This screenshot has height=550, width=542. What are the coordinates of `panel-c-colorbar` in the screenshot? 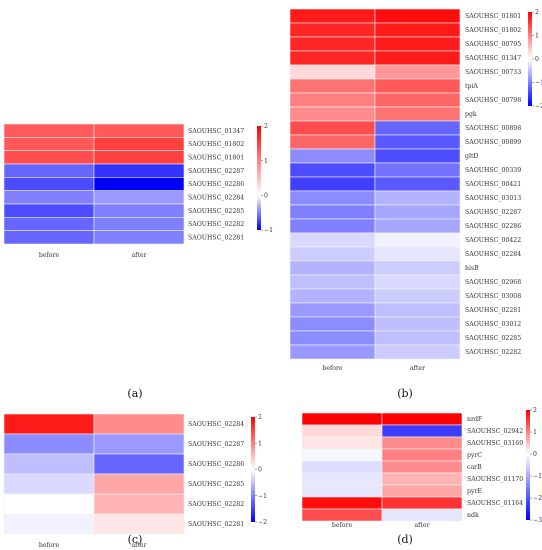 It's located at (253, 469).